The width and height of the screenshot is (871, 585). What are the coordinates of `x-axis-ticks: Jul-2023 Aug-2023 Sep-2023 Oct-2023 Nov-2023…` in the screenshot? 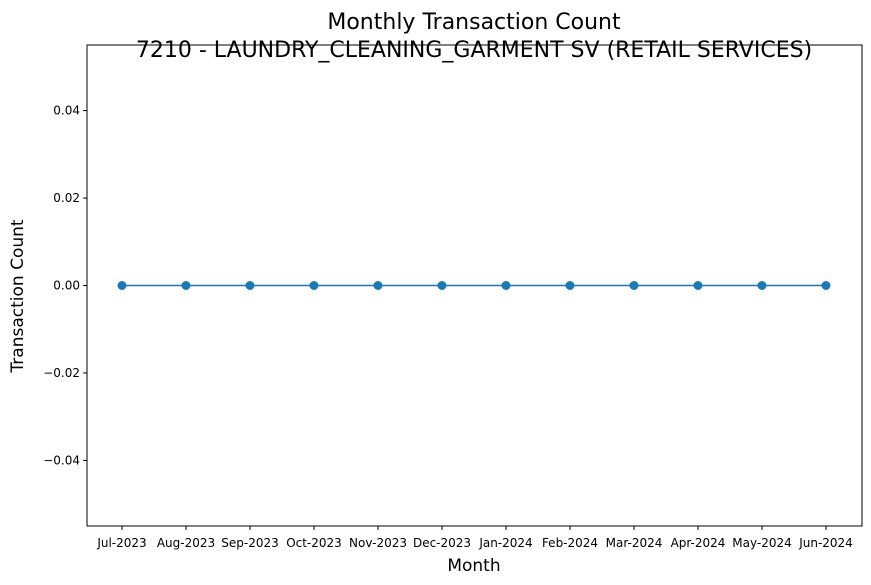 It's located at (474, 538).